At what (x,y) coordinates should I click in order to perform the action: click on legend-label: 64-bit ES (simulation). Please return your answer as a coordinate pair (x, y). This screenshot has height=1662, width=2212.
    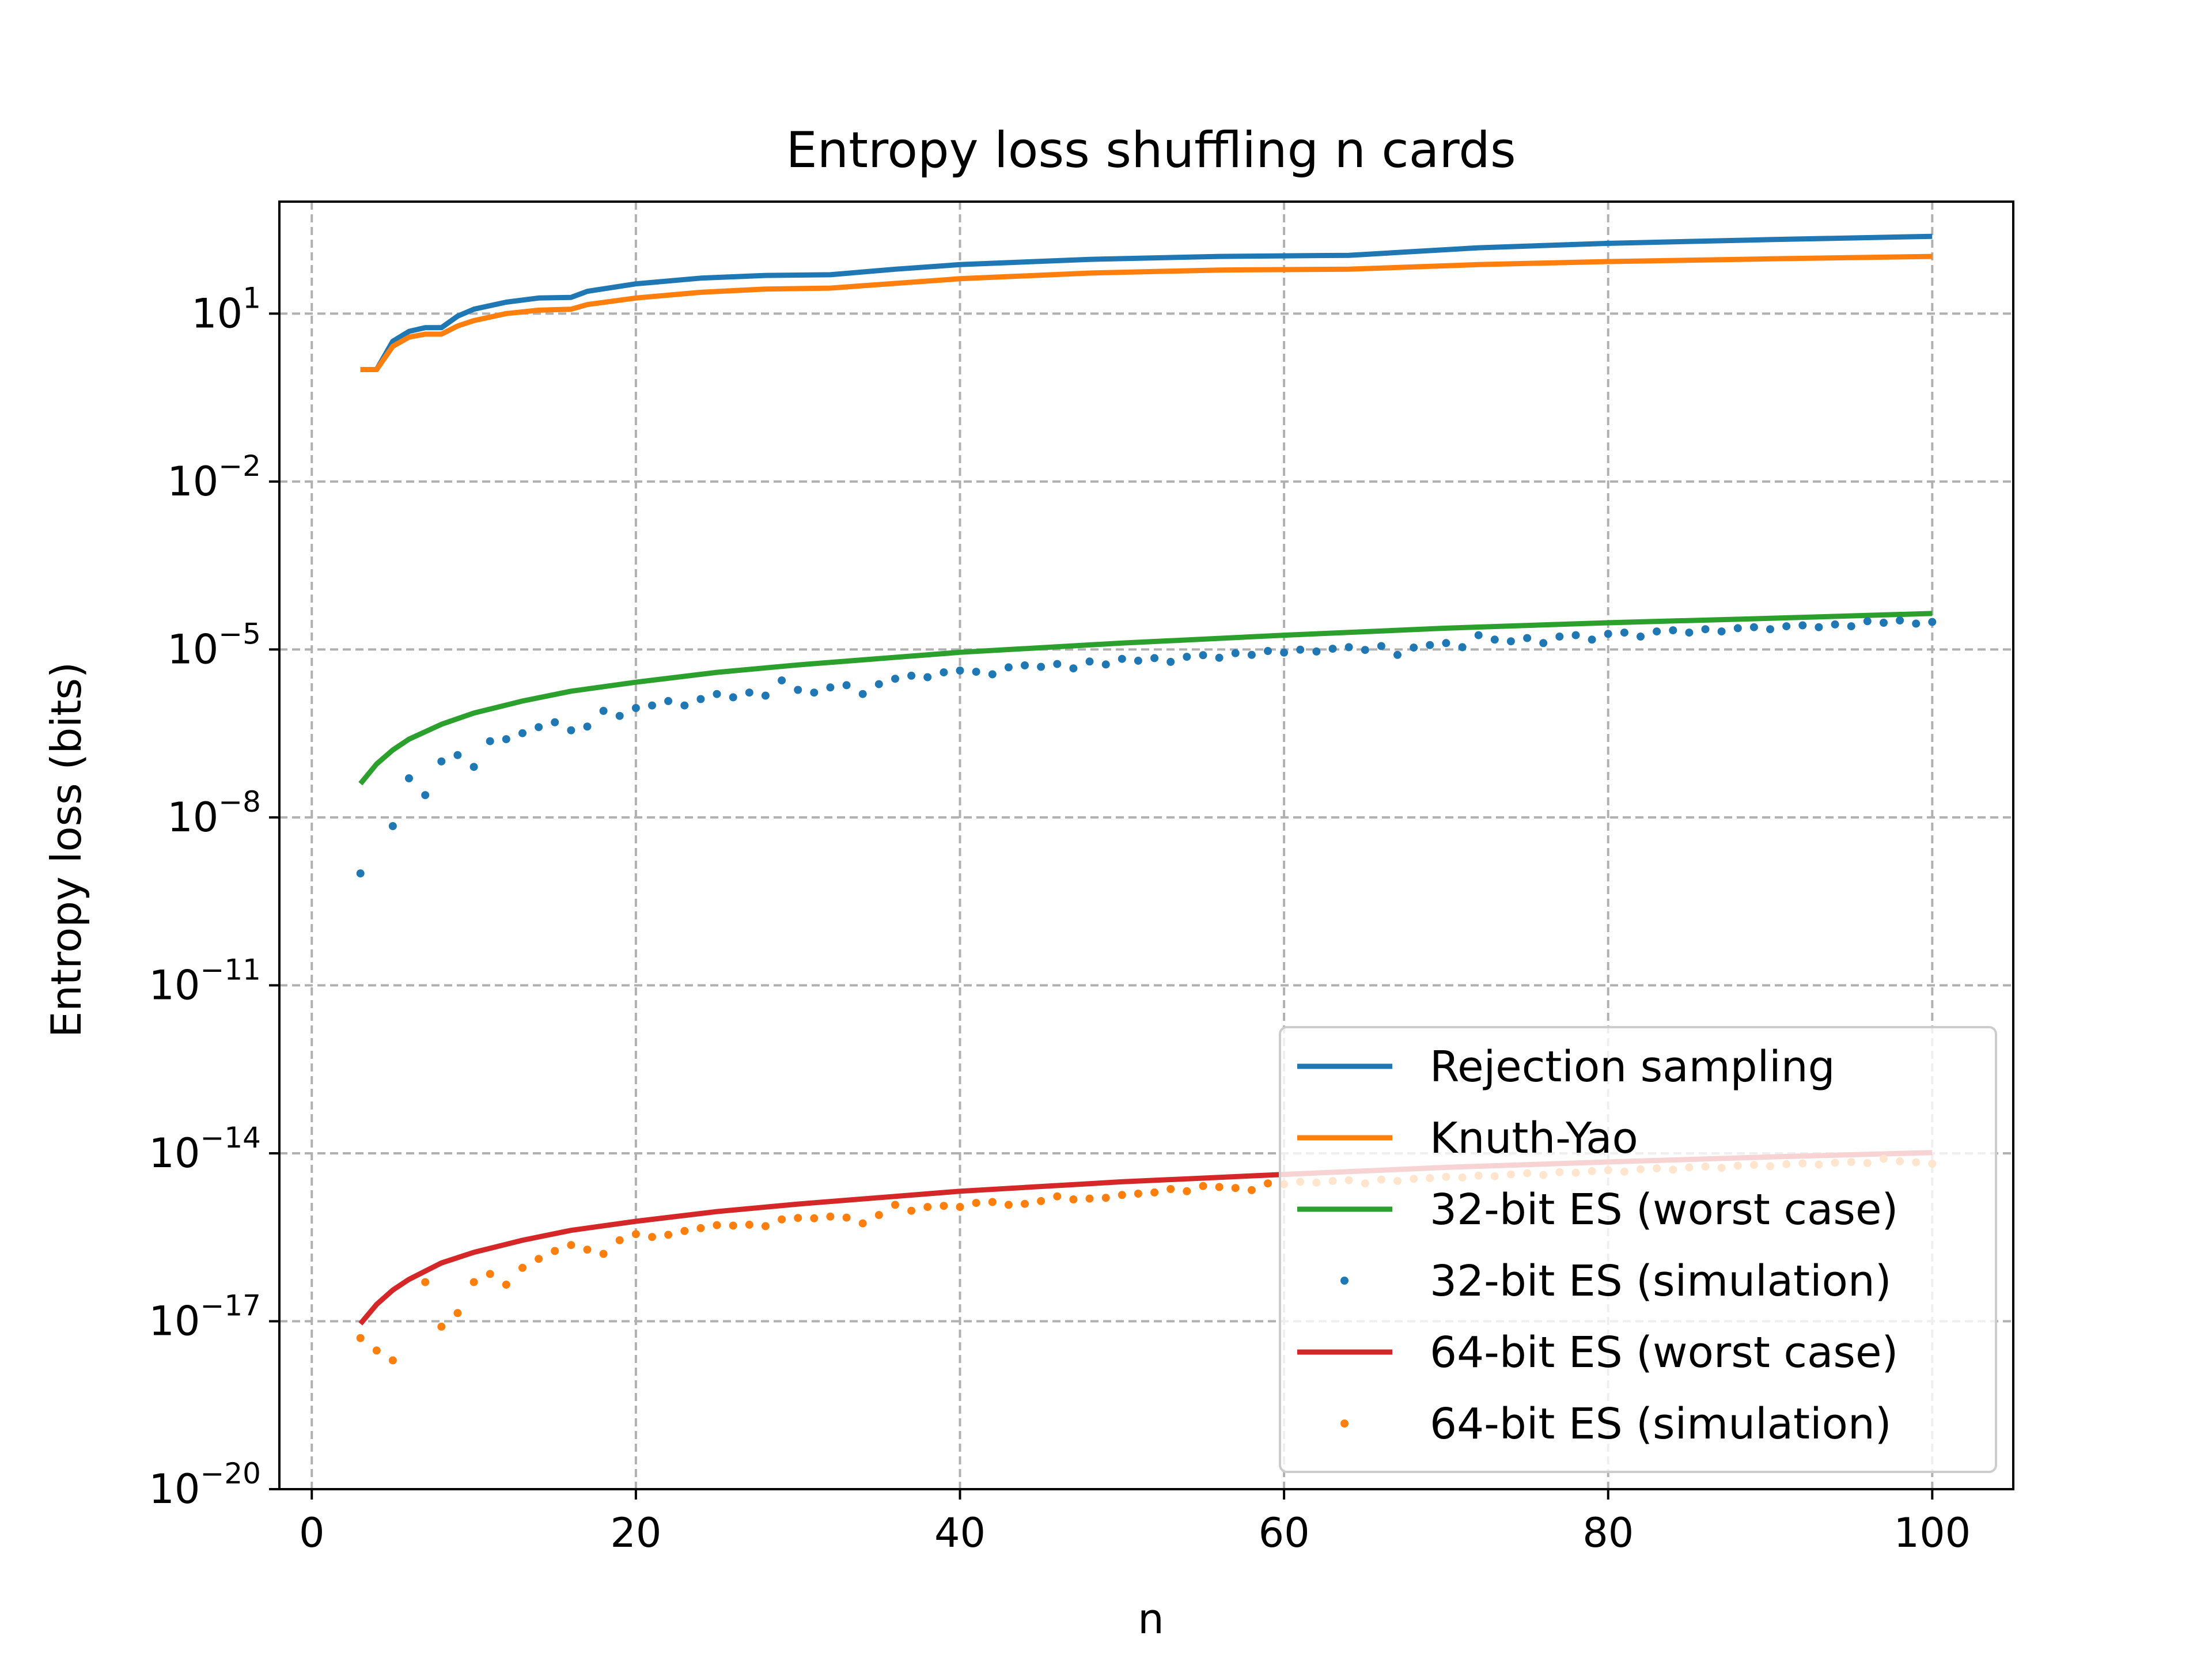
    Looking at the image, I should click on (1661, 1424).